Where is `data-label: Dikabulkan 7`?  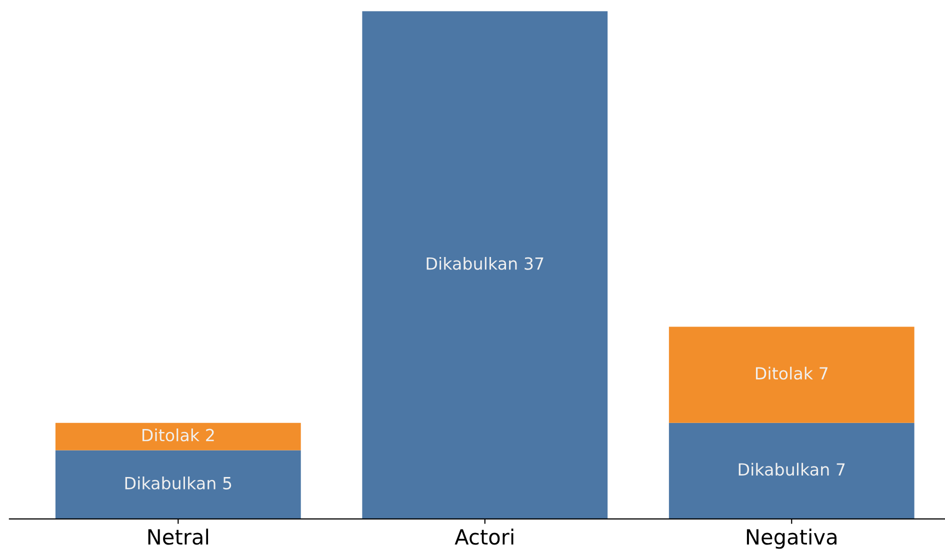
data-label: Dikabulkan 7 is located at coordinates (791, 469).